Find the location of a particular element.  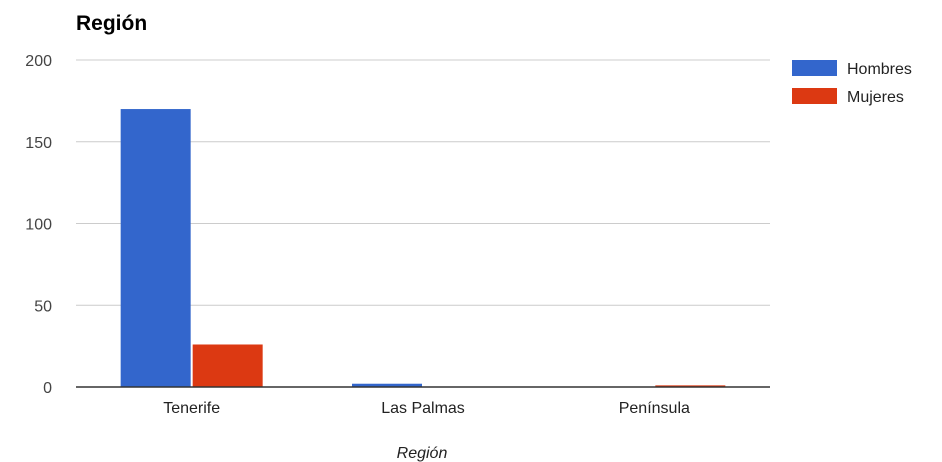

y-tick-label: 150 is located at coordinates (38, 143).